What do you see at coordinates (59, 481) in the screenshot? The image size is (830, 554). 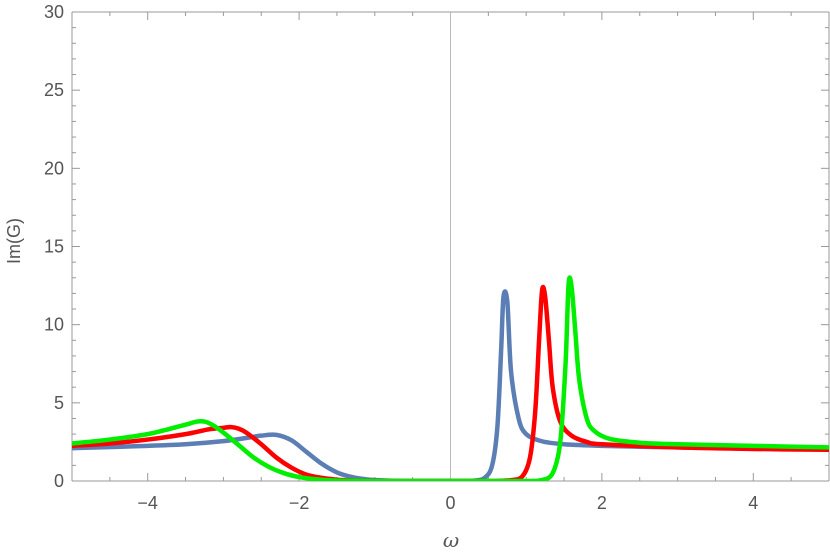 I see `y-tick-label: 0` at bounding box center [59, 481].